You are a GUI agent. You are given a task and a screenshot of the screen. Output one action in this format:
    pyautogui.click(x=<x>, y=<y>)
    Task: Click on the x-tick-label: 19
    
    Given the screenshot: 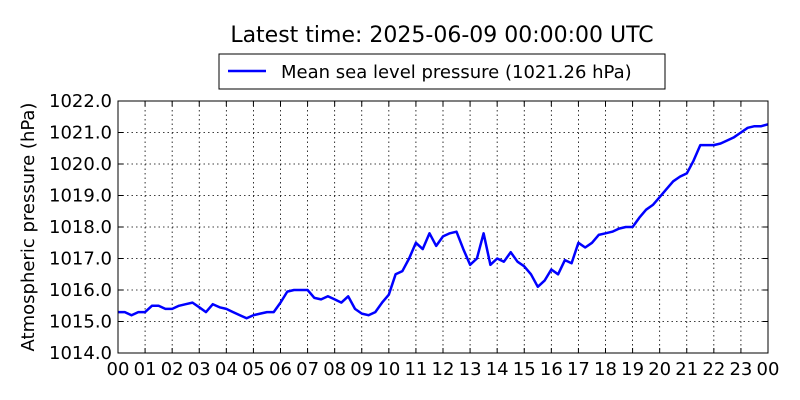 What is the action you would take?
    pyautogui.click(x=632, y=369)
    